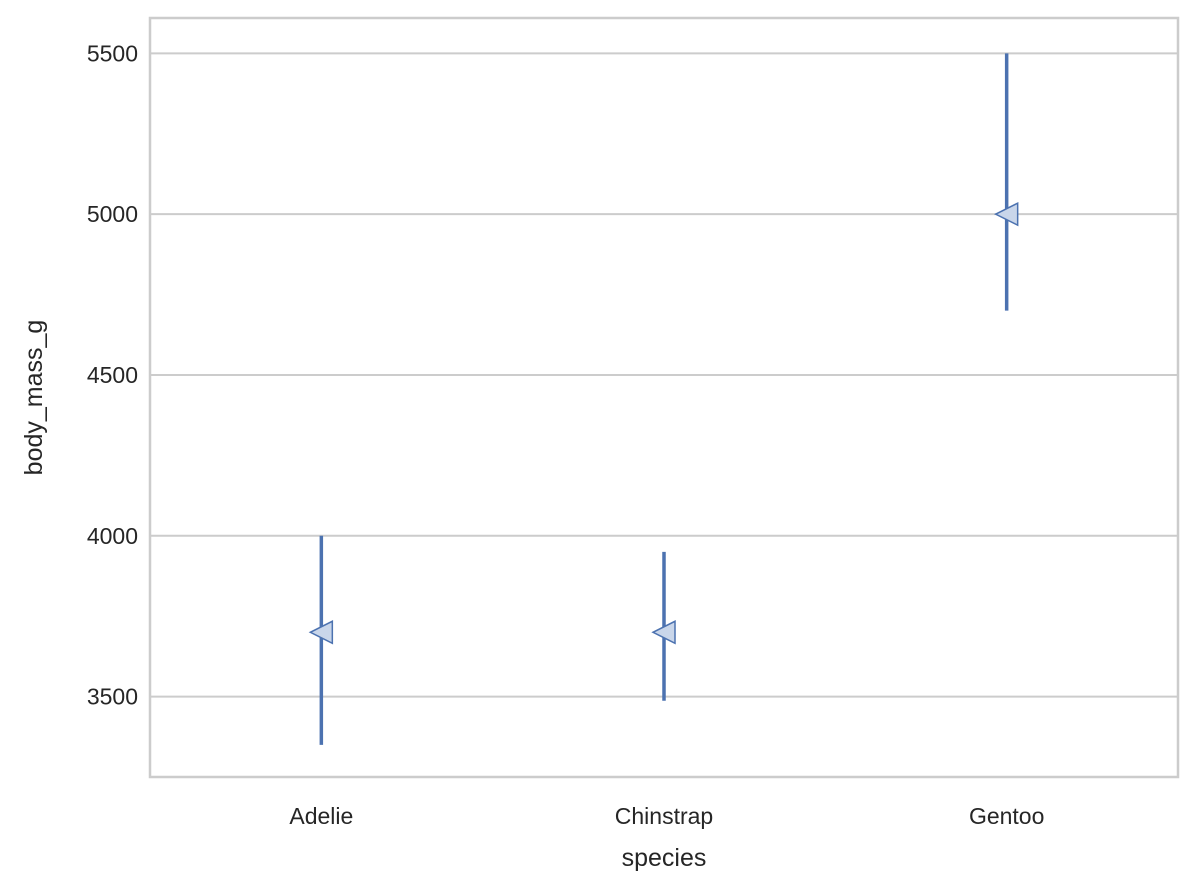 This screenshot has height=890, width=1198. I want to click on x-tick-labels: Adelie Chinstrap Gentoo, so click(666, 816).